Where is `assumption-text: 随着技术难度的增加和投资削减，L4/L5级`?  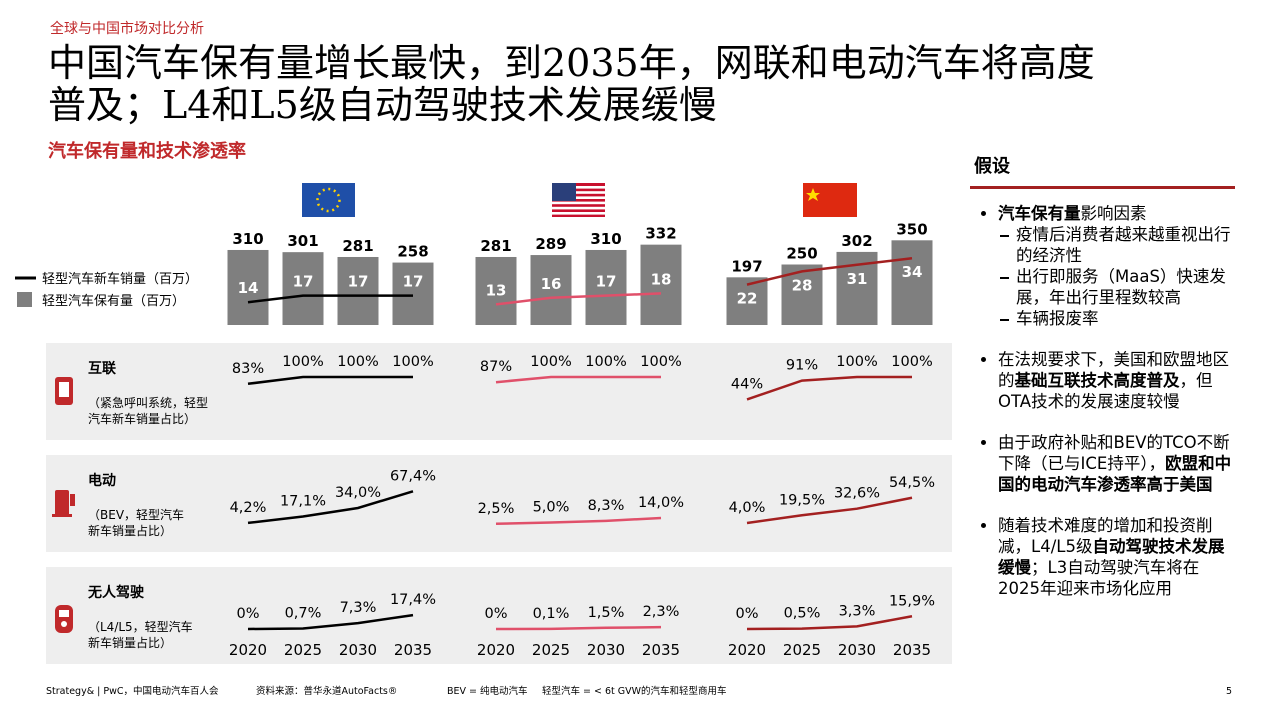
assumption-text: 随着技术难度的增加和投资削减，L4/L5级 is located at coordinates (1105, 536).